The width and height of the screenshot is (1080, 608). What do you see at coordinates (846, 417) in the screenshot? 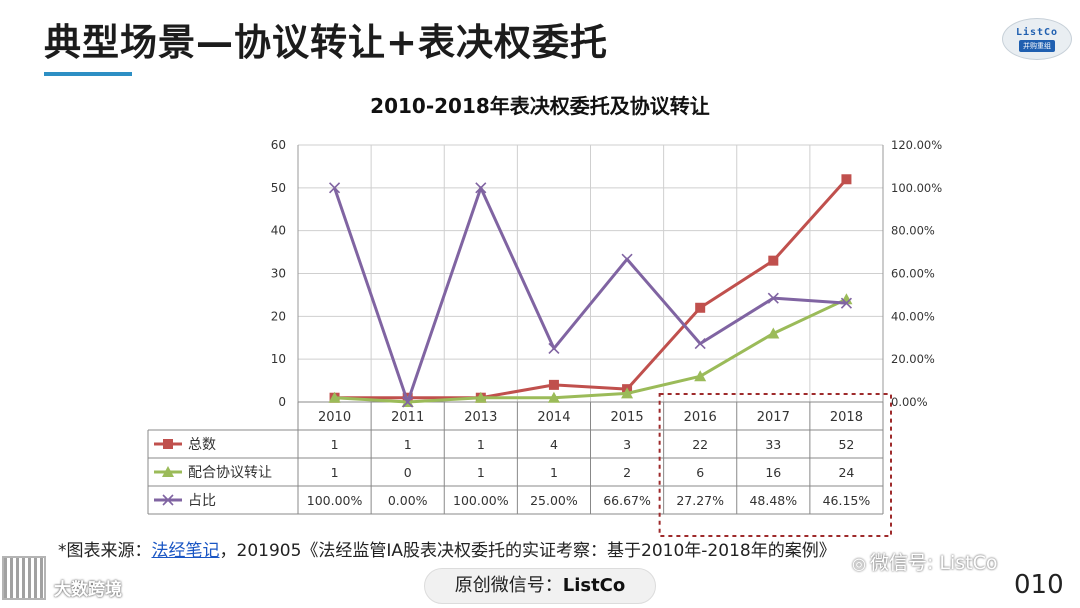
I see `x-category-label: 2018` at bounding box center [846, 417].